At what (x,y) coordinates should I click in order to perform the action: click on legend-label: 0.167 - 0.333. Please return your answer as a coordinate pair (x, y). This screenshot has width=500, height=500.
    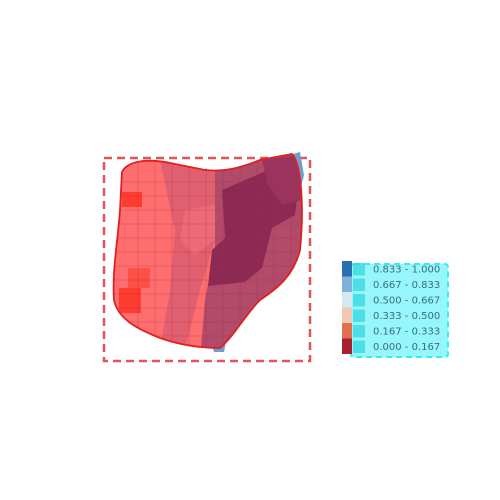
    Looking at the image, I should click on (406, 332).